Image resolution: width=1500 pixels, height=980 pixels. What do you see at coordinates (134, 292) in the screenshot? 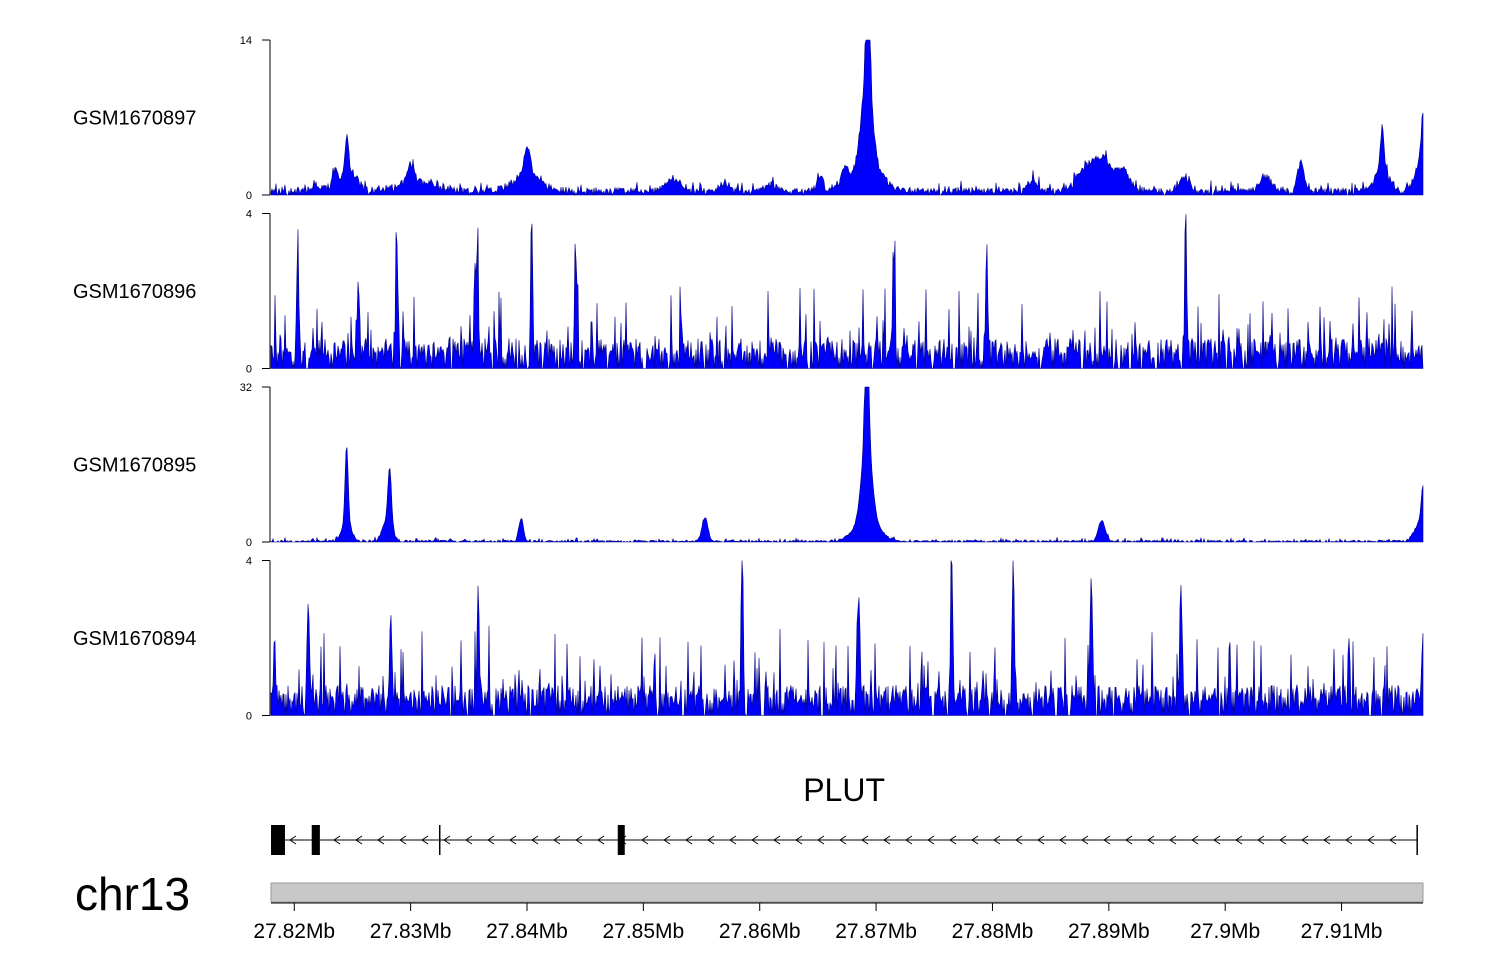
I see `track-label: GSM1670896` at bounding box center [134, 292].